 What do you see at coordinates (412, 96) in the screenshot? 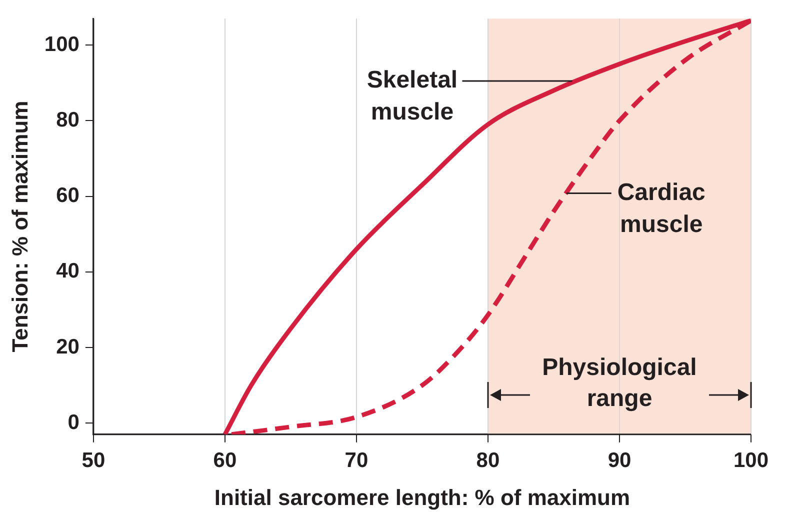
I see `series-label: Skeletal muscle` at bounding box center [412, 96].